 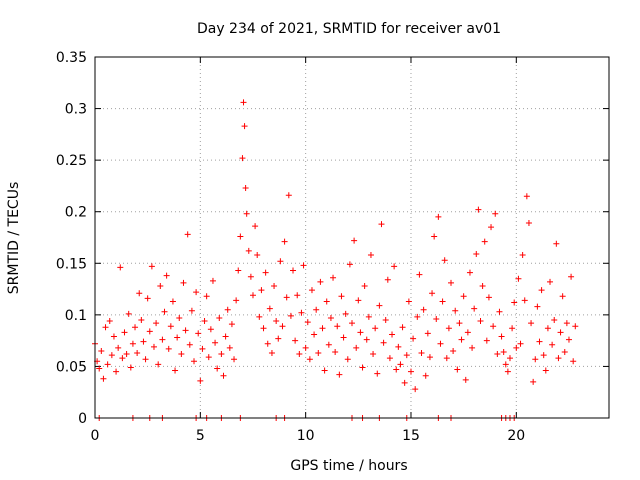 I want to click on x-tick-label: 5, so click(x=200, y=436).